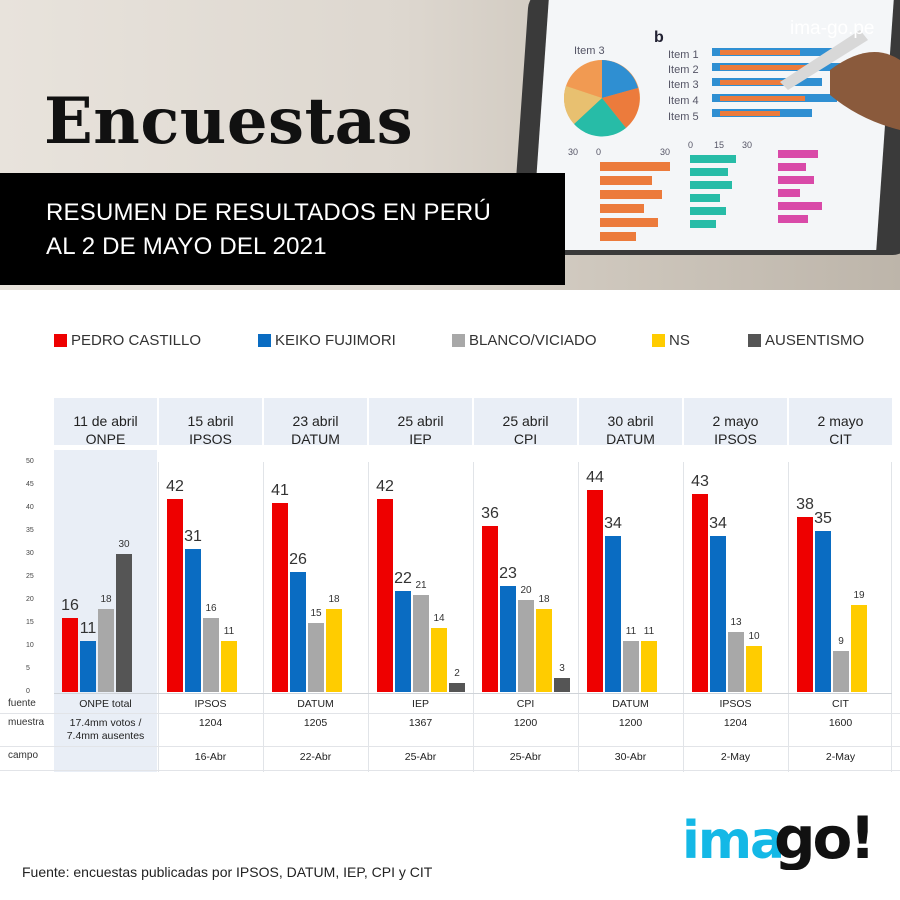  Describe the element at coordinates (298, 560) in the screenshot. I see `value-label: 26` at that location.